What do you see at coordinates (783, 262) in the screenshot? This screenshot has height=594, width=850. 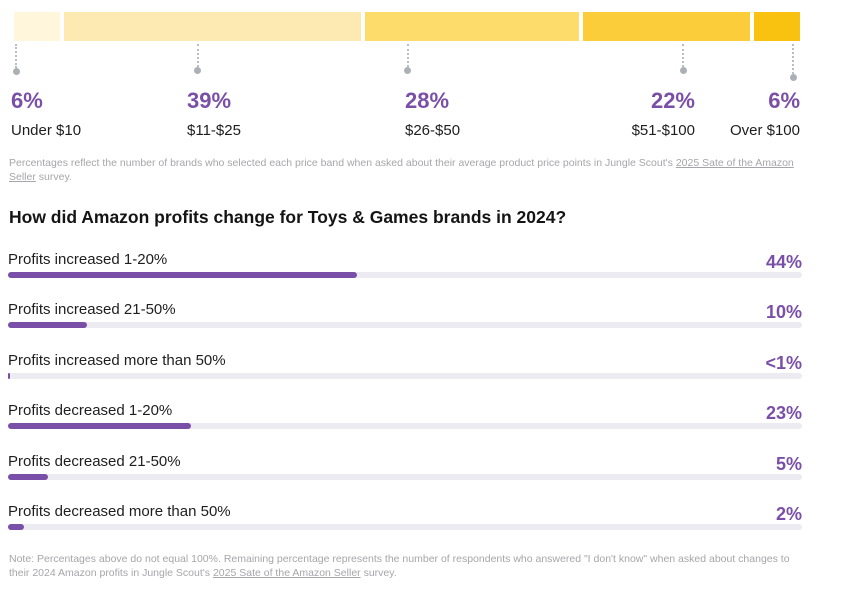 I see `profit-row-value: 44%` at bounding box center [783, 262].